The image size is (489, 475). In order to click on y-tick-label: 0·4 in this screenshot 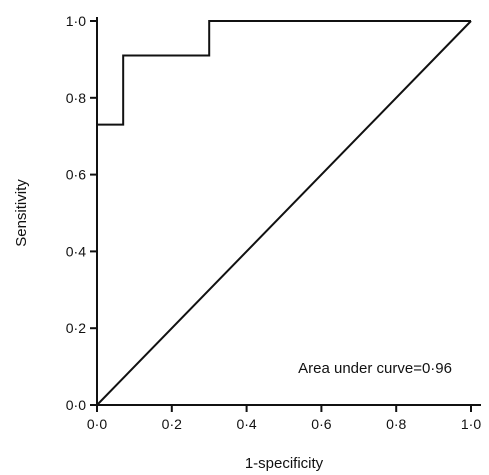, I will do `click(76, 251)`.